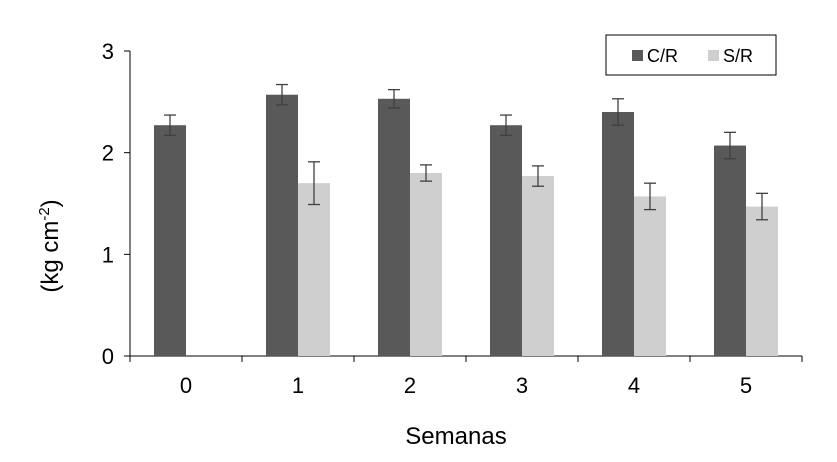 The width and height of the screenshot is (837, 462). I want to click on y-axis-title-superscript: -2, so click(44, 213).